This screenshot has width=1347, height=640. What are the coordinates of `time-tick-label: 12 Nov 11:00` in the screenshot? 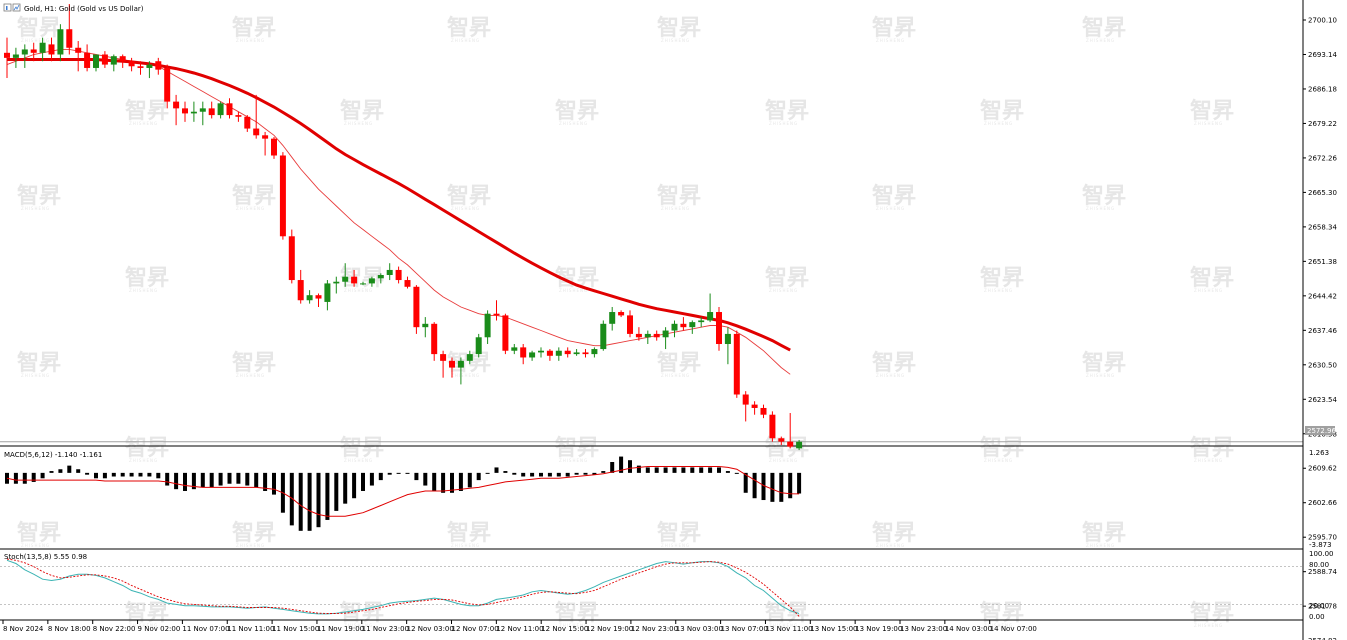 It's located at (519, 629).